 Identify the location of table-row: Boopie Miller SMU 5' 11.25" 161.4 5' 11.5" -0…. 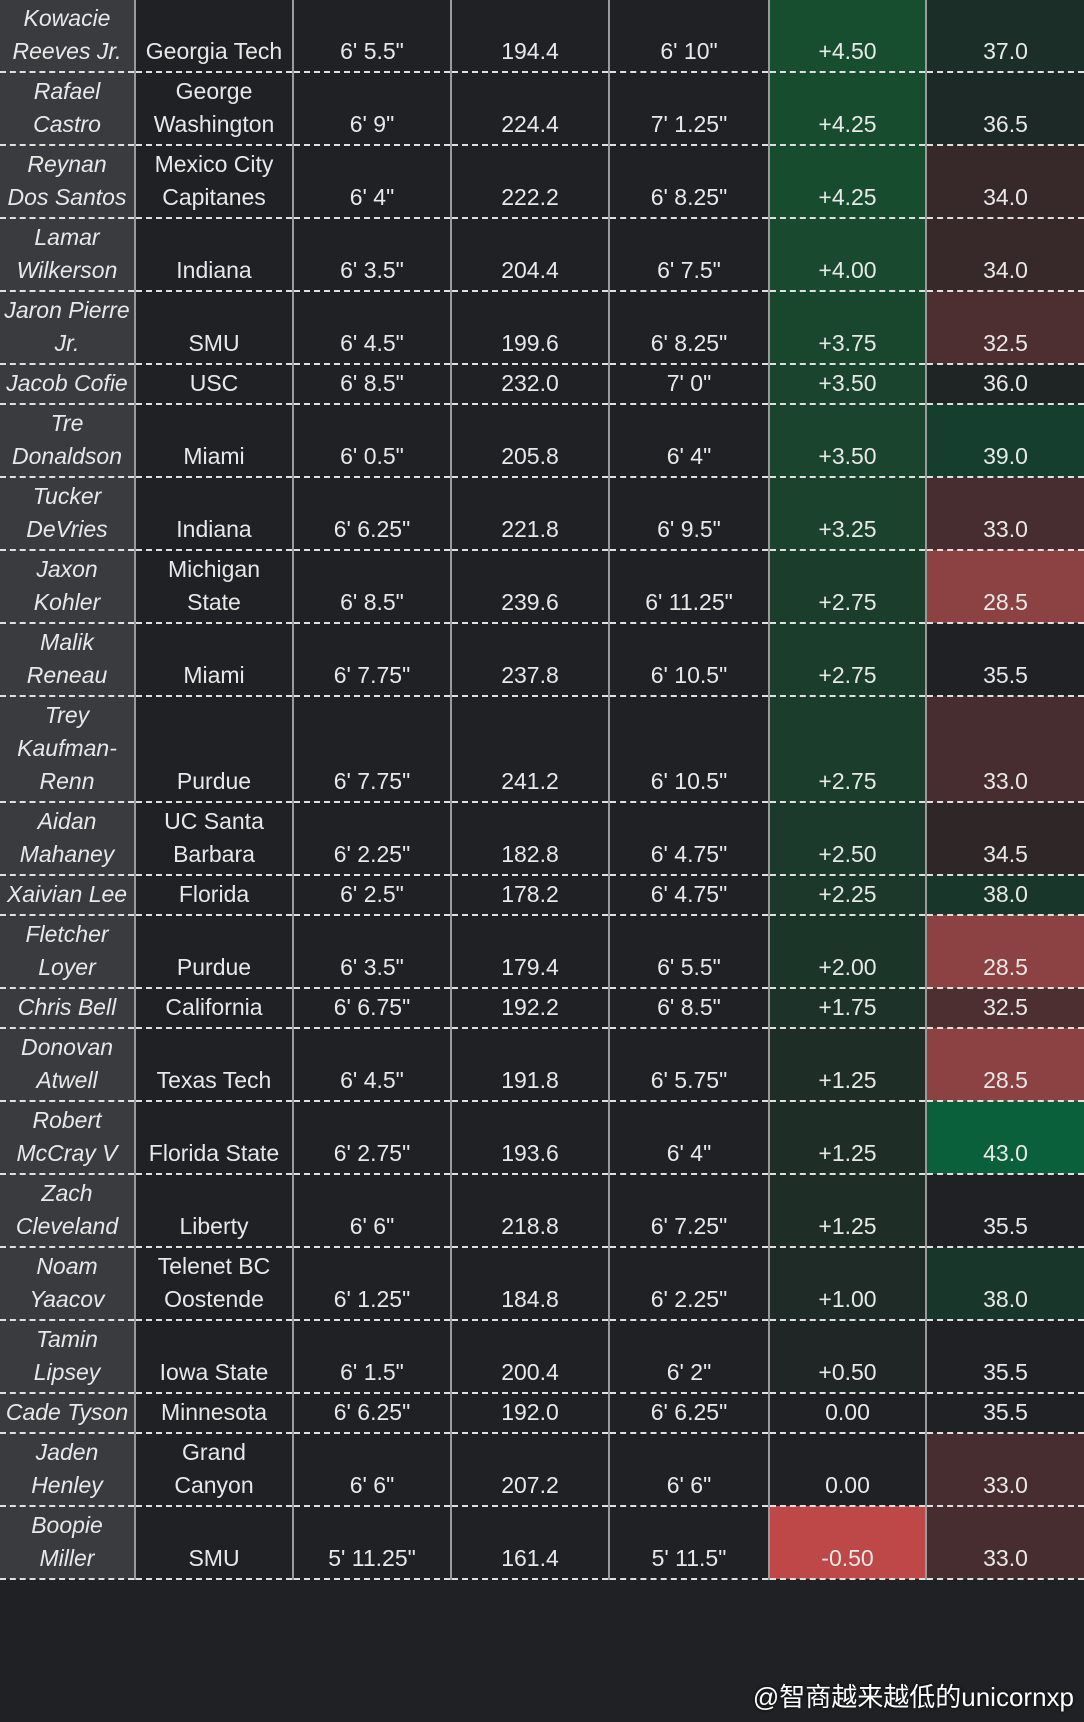
(542, 1543).